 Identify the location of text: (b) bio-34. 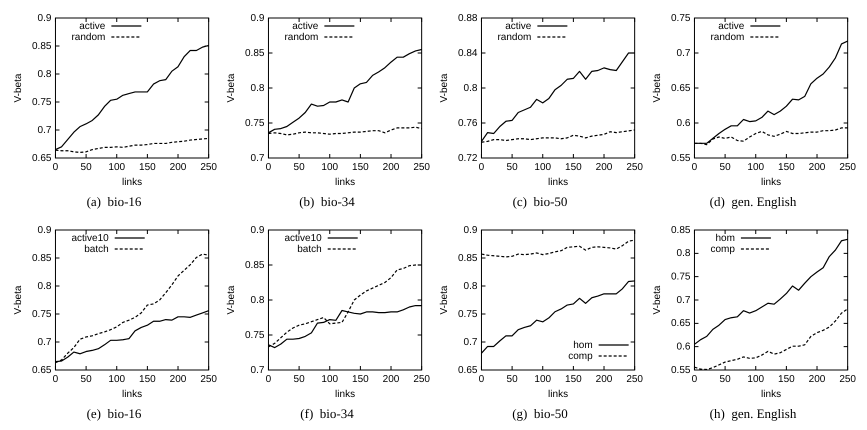
(327, 202).